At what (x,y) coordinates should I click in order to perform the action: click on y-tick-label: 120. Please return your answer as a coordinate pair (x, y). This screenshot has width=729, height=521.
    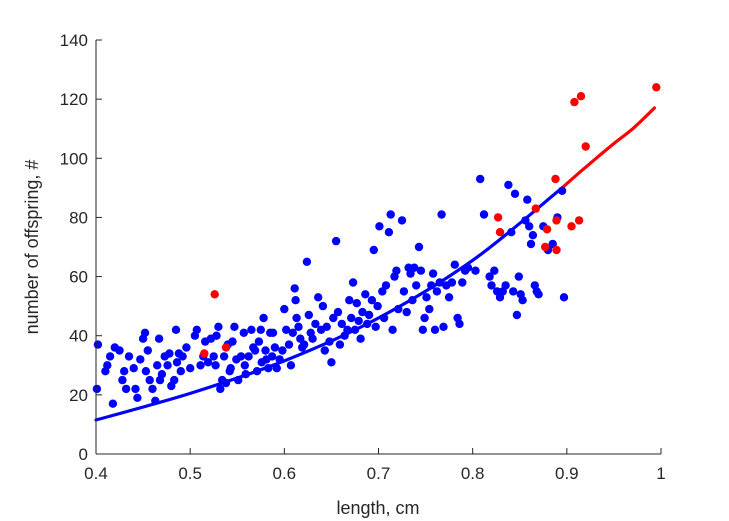
    Looking at the image, I should click on (74, 99).